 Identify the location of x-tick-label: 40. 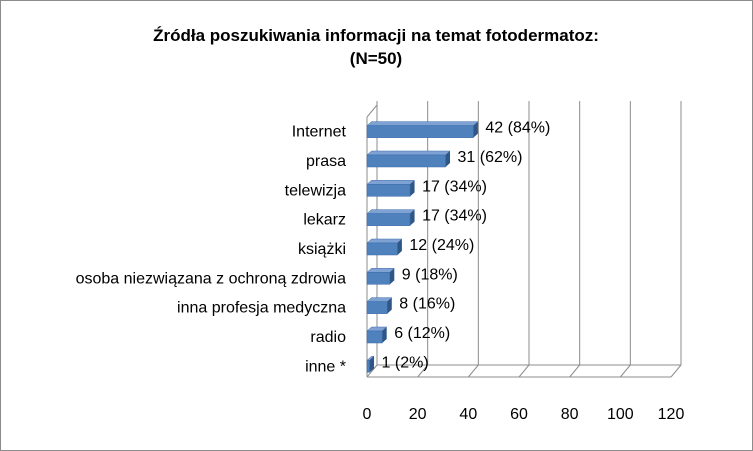
(468, 414).